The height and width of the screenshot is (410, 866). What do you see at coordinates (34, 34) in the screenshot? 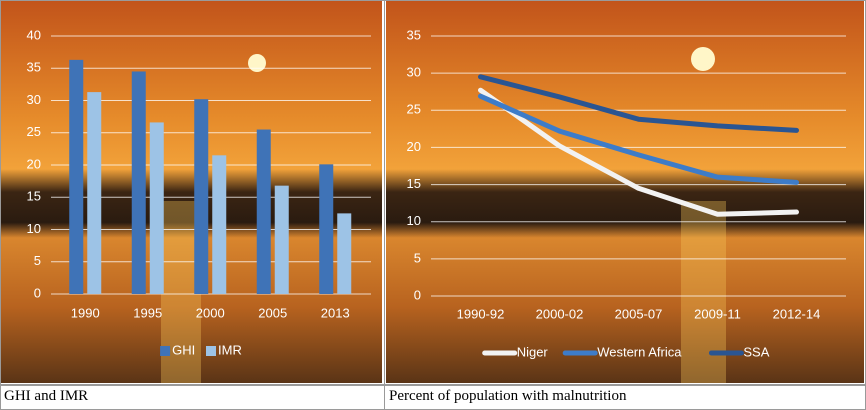
I see `y-tick-label: 40` at bounding box center [34, 34].